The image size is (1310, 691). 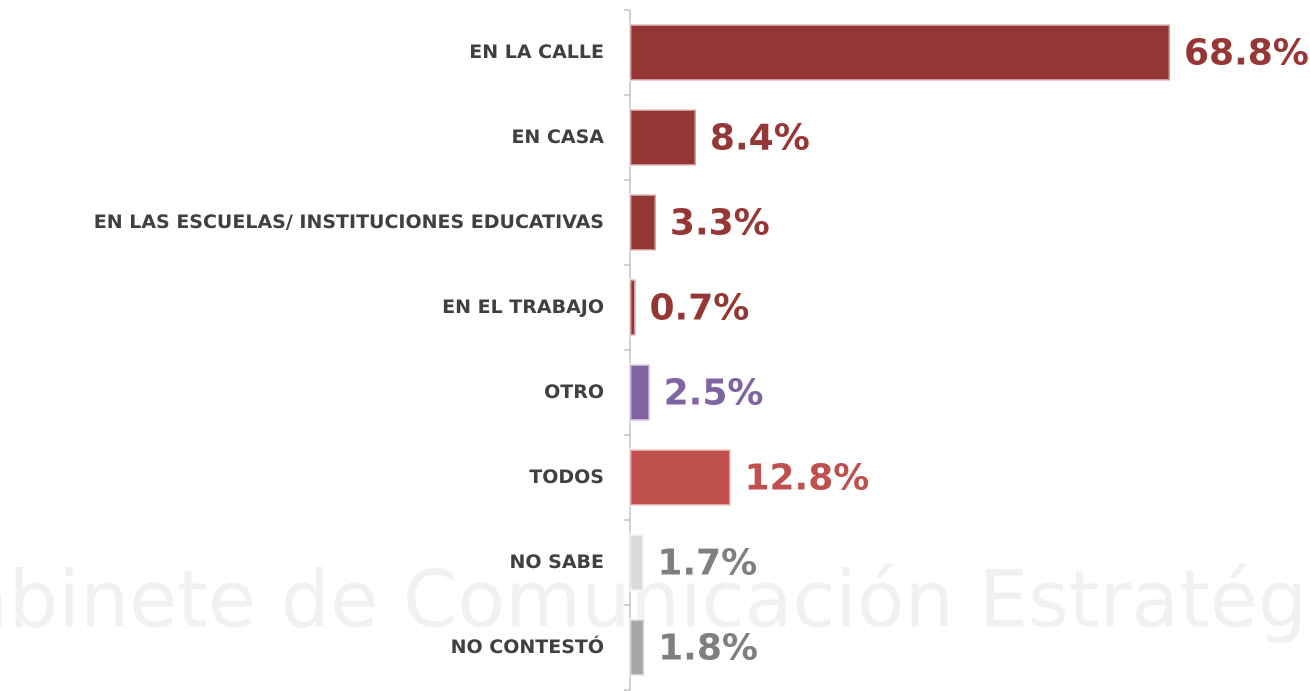 What do you see at coordinates (536, 52) in the screenshot?
I see `category-label: EN LA CALLE` at bounding box center [536, 52].